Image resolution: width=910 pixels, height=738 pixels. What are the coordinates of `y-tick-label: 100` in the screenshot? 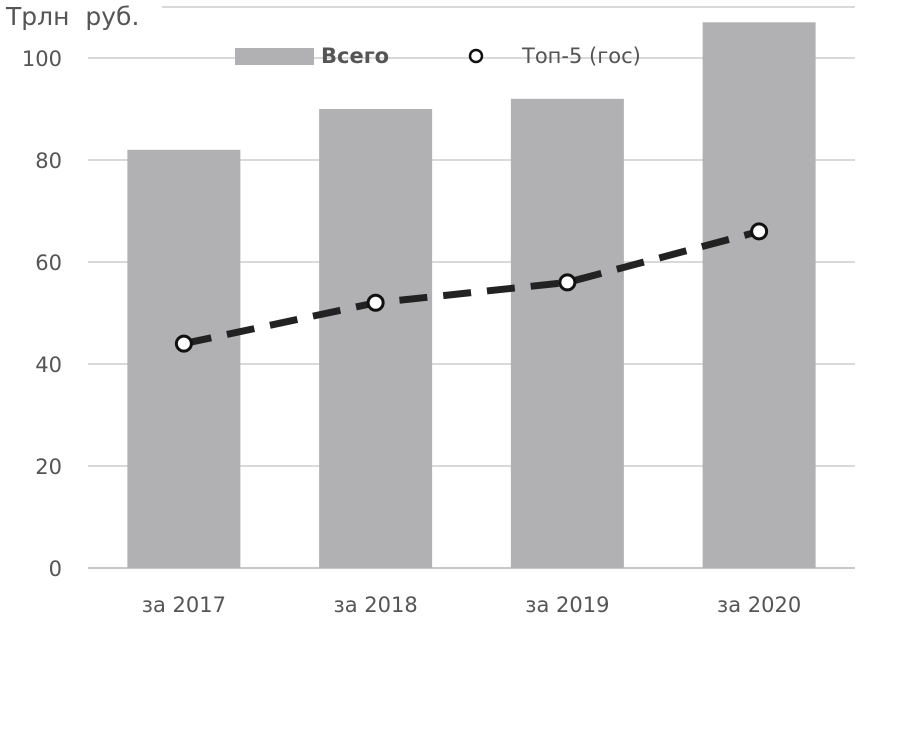 It's located at (42, 59).